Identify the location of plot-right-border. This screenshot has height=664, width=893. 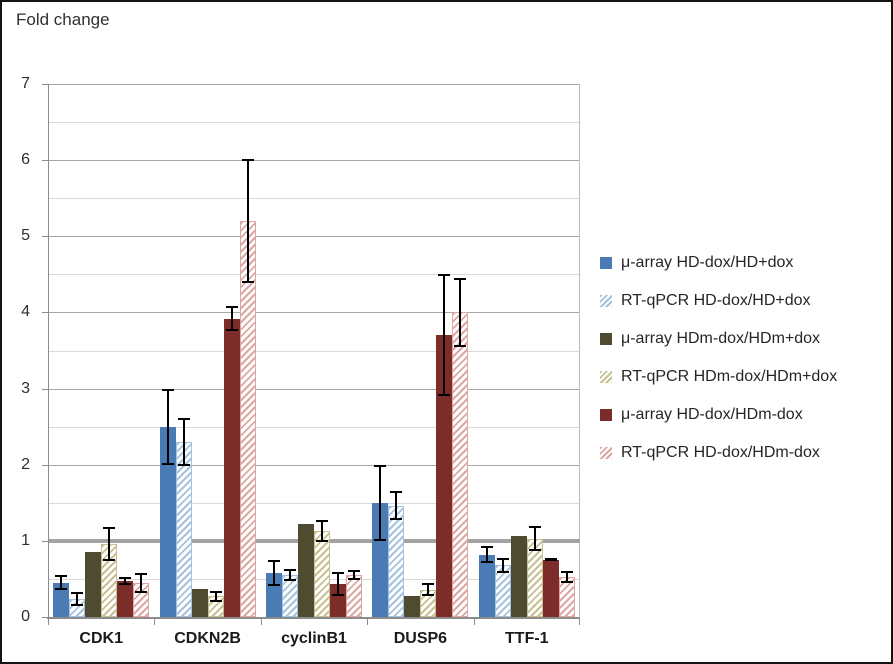
(579, 350).